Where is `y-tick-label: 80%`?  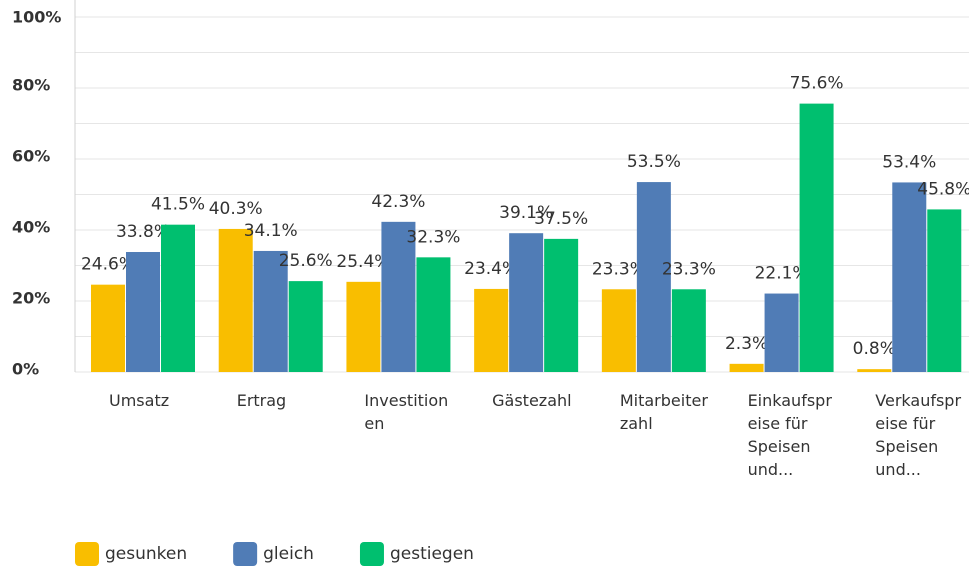 y-tick-label: 80% is located at coordinates (31, 85).